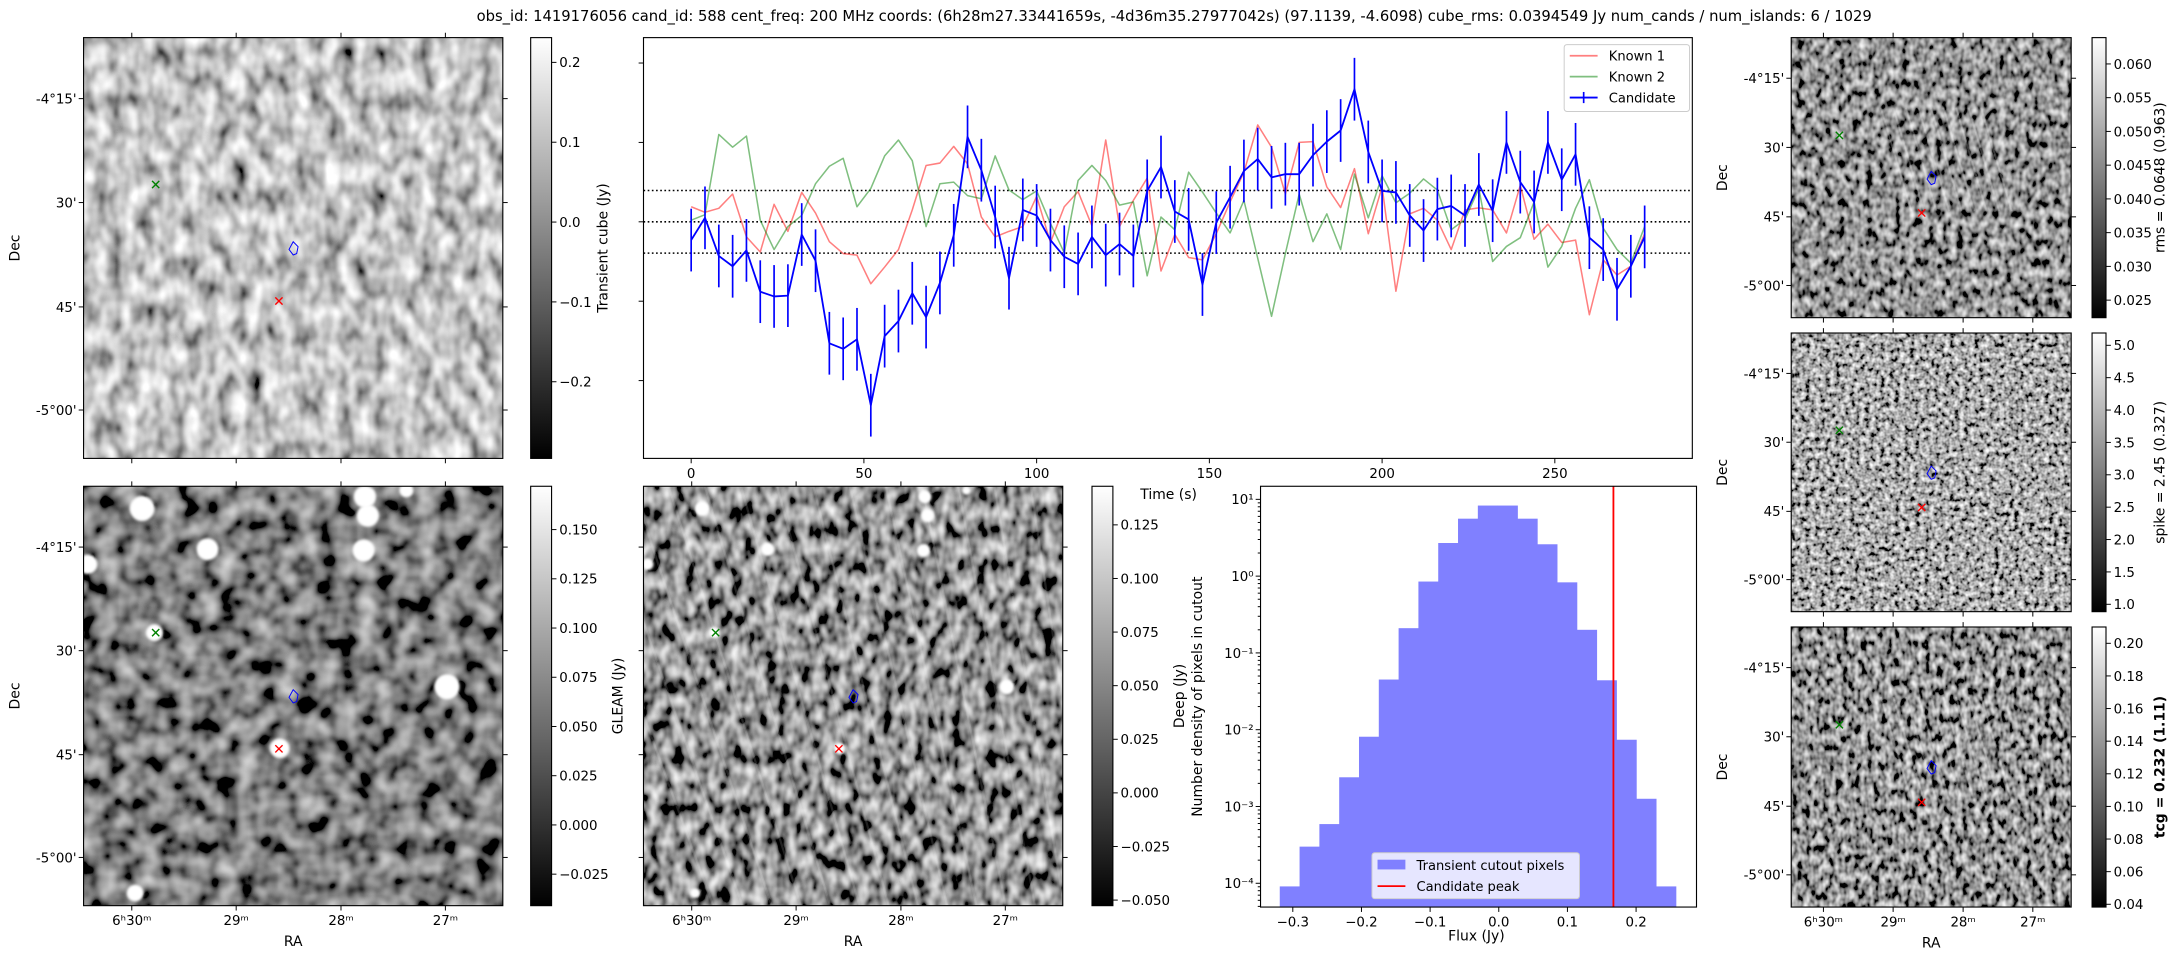 This screenshot has height=960, width=2184. I want to click on transient-image, so click(293, 248).